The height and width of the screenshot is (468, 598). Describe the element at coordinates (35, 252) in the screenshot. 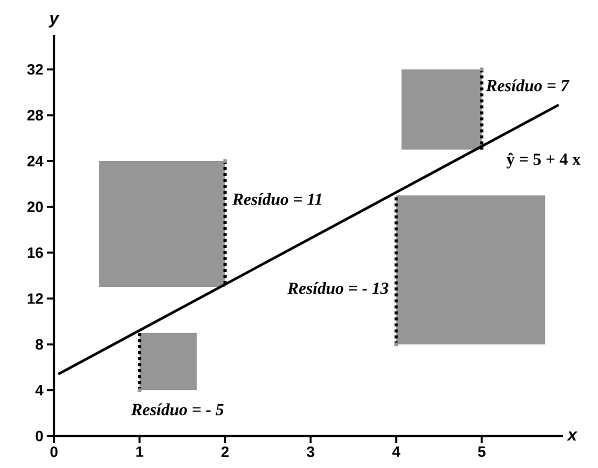

I see `y-tick-label: 16` at that location.